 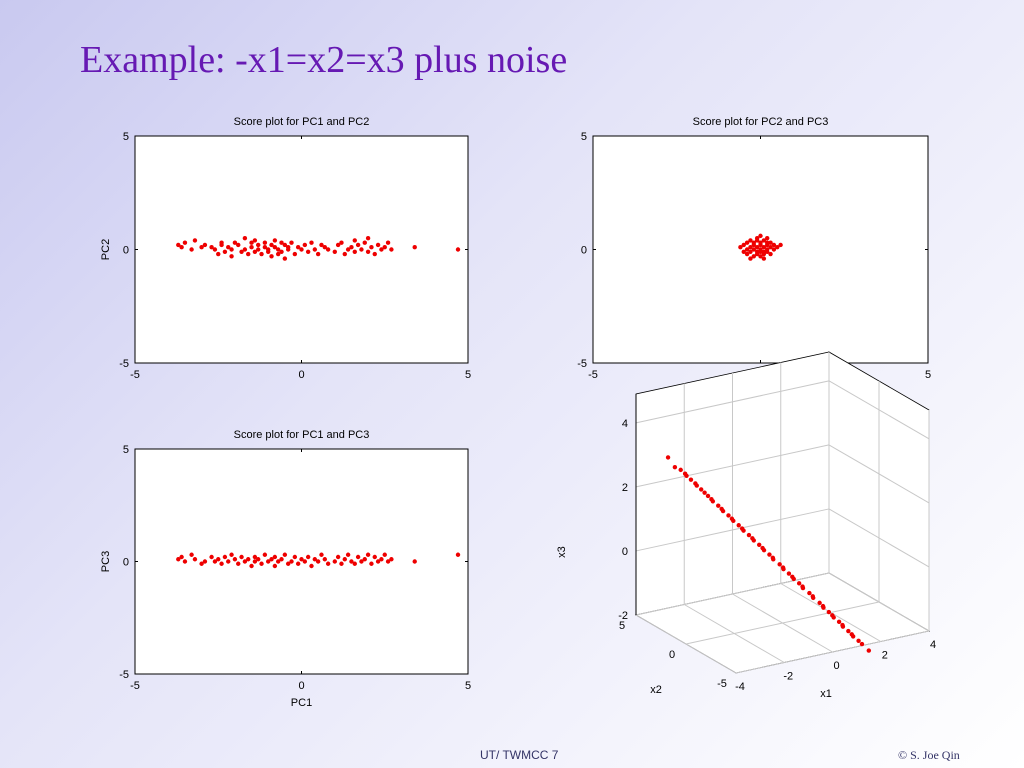 I want to click on x-tick-label: 4, so click(x=933, y=645).